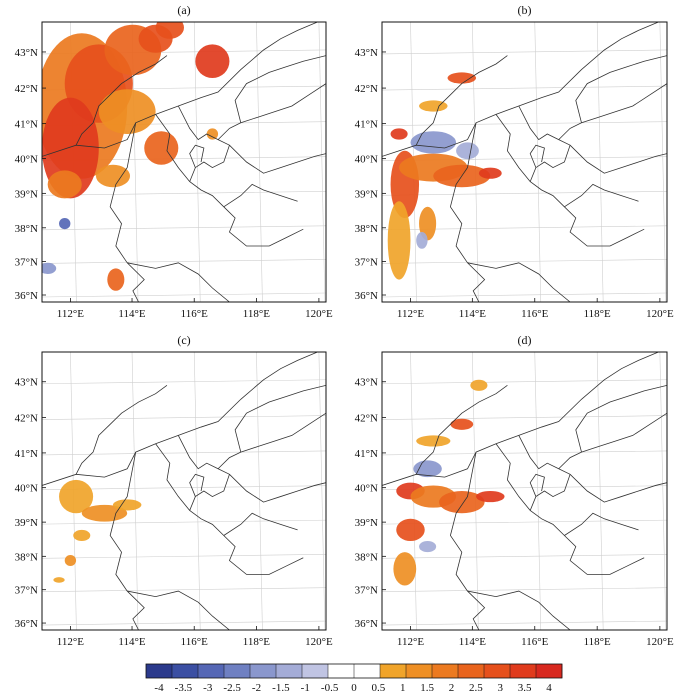 The image size is (681, 699). I want to click on colorbar-label: 2.5, so click(476, 688).